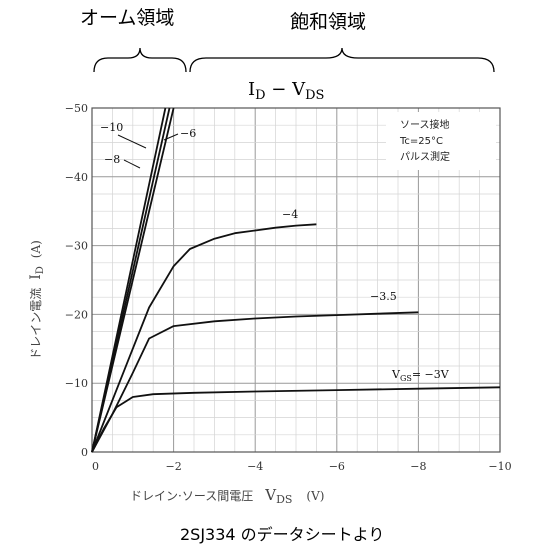 This screenshot has width=534, height=555. What do you see at coordinates (290, 214) in the screenshot?
I see `series-label: −4` at bounding box center [290, 214].